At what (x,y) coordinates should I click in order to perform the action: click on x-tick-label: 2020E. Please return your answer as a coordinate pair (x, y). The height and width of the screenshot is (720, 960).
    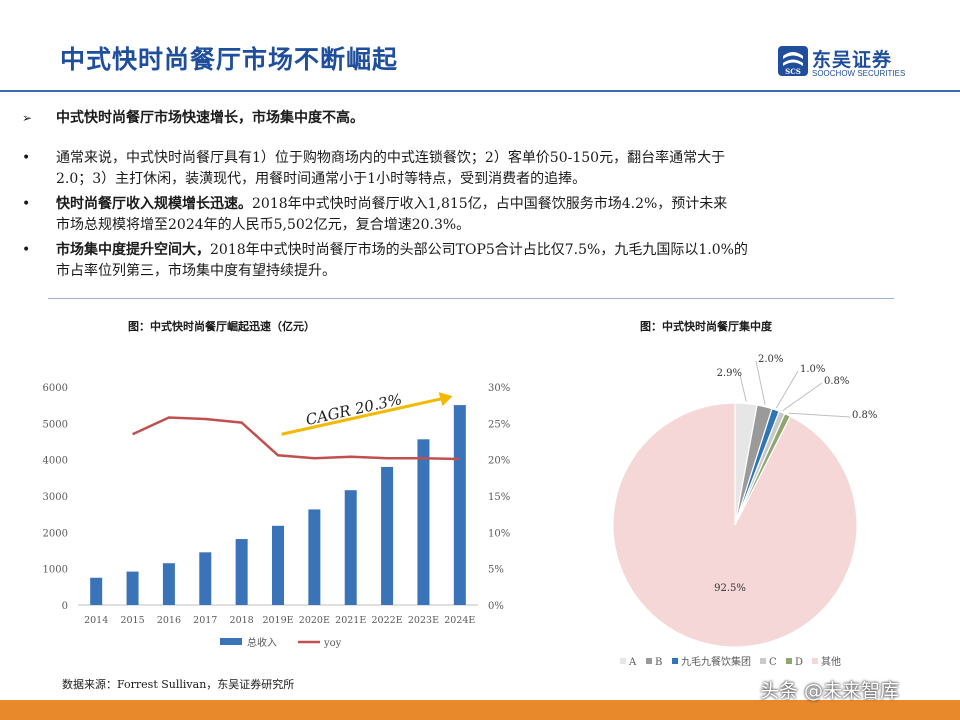
    Looking at the image, I should click on (314, 620).